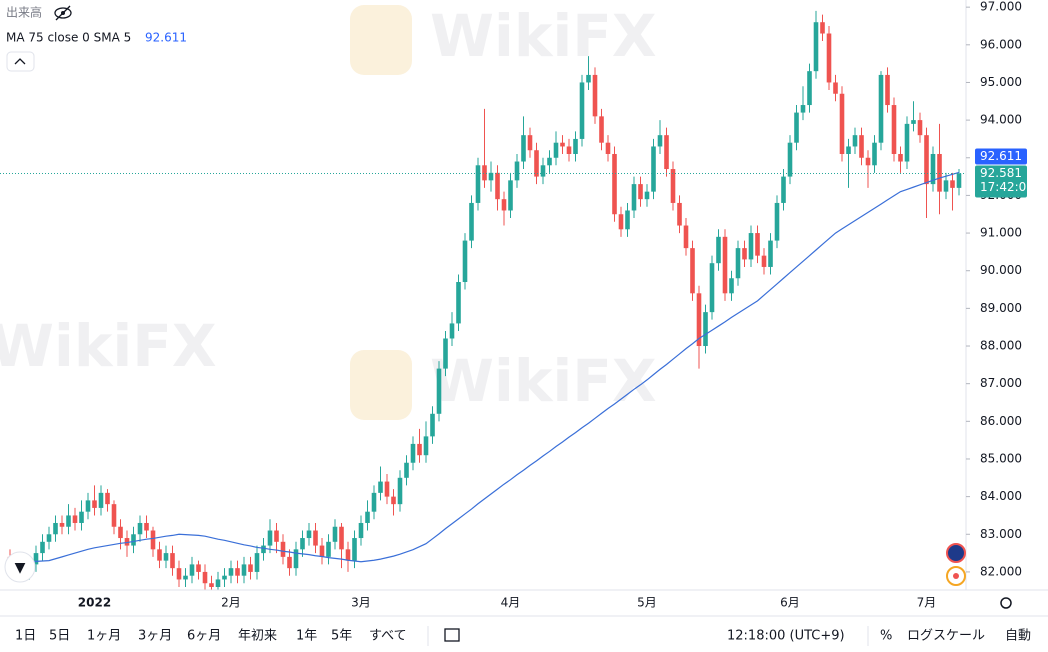 The image size is (1048, 652). I want to click on range-button: 1日, so click(25, 636).